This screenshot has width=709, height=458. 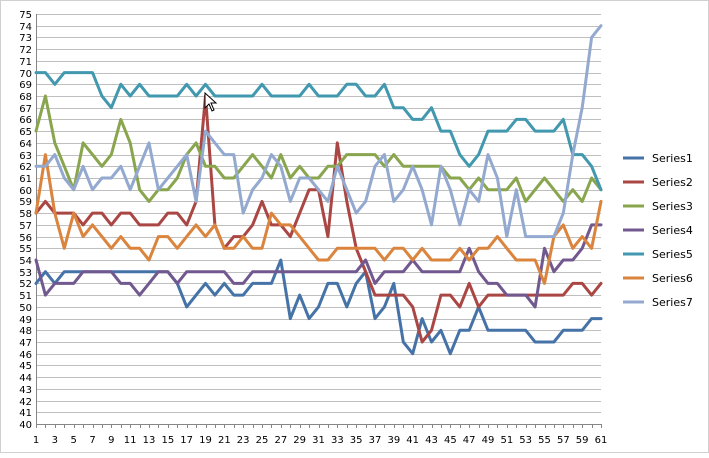 I want to click on y-tick-label: 63, so click(x=25, y=156).